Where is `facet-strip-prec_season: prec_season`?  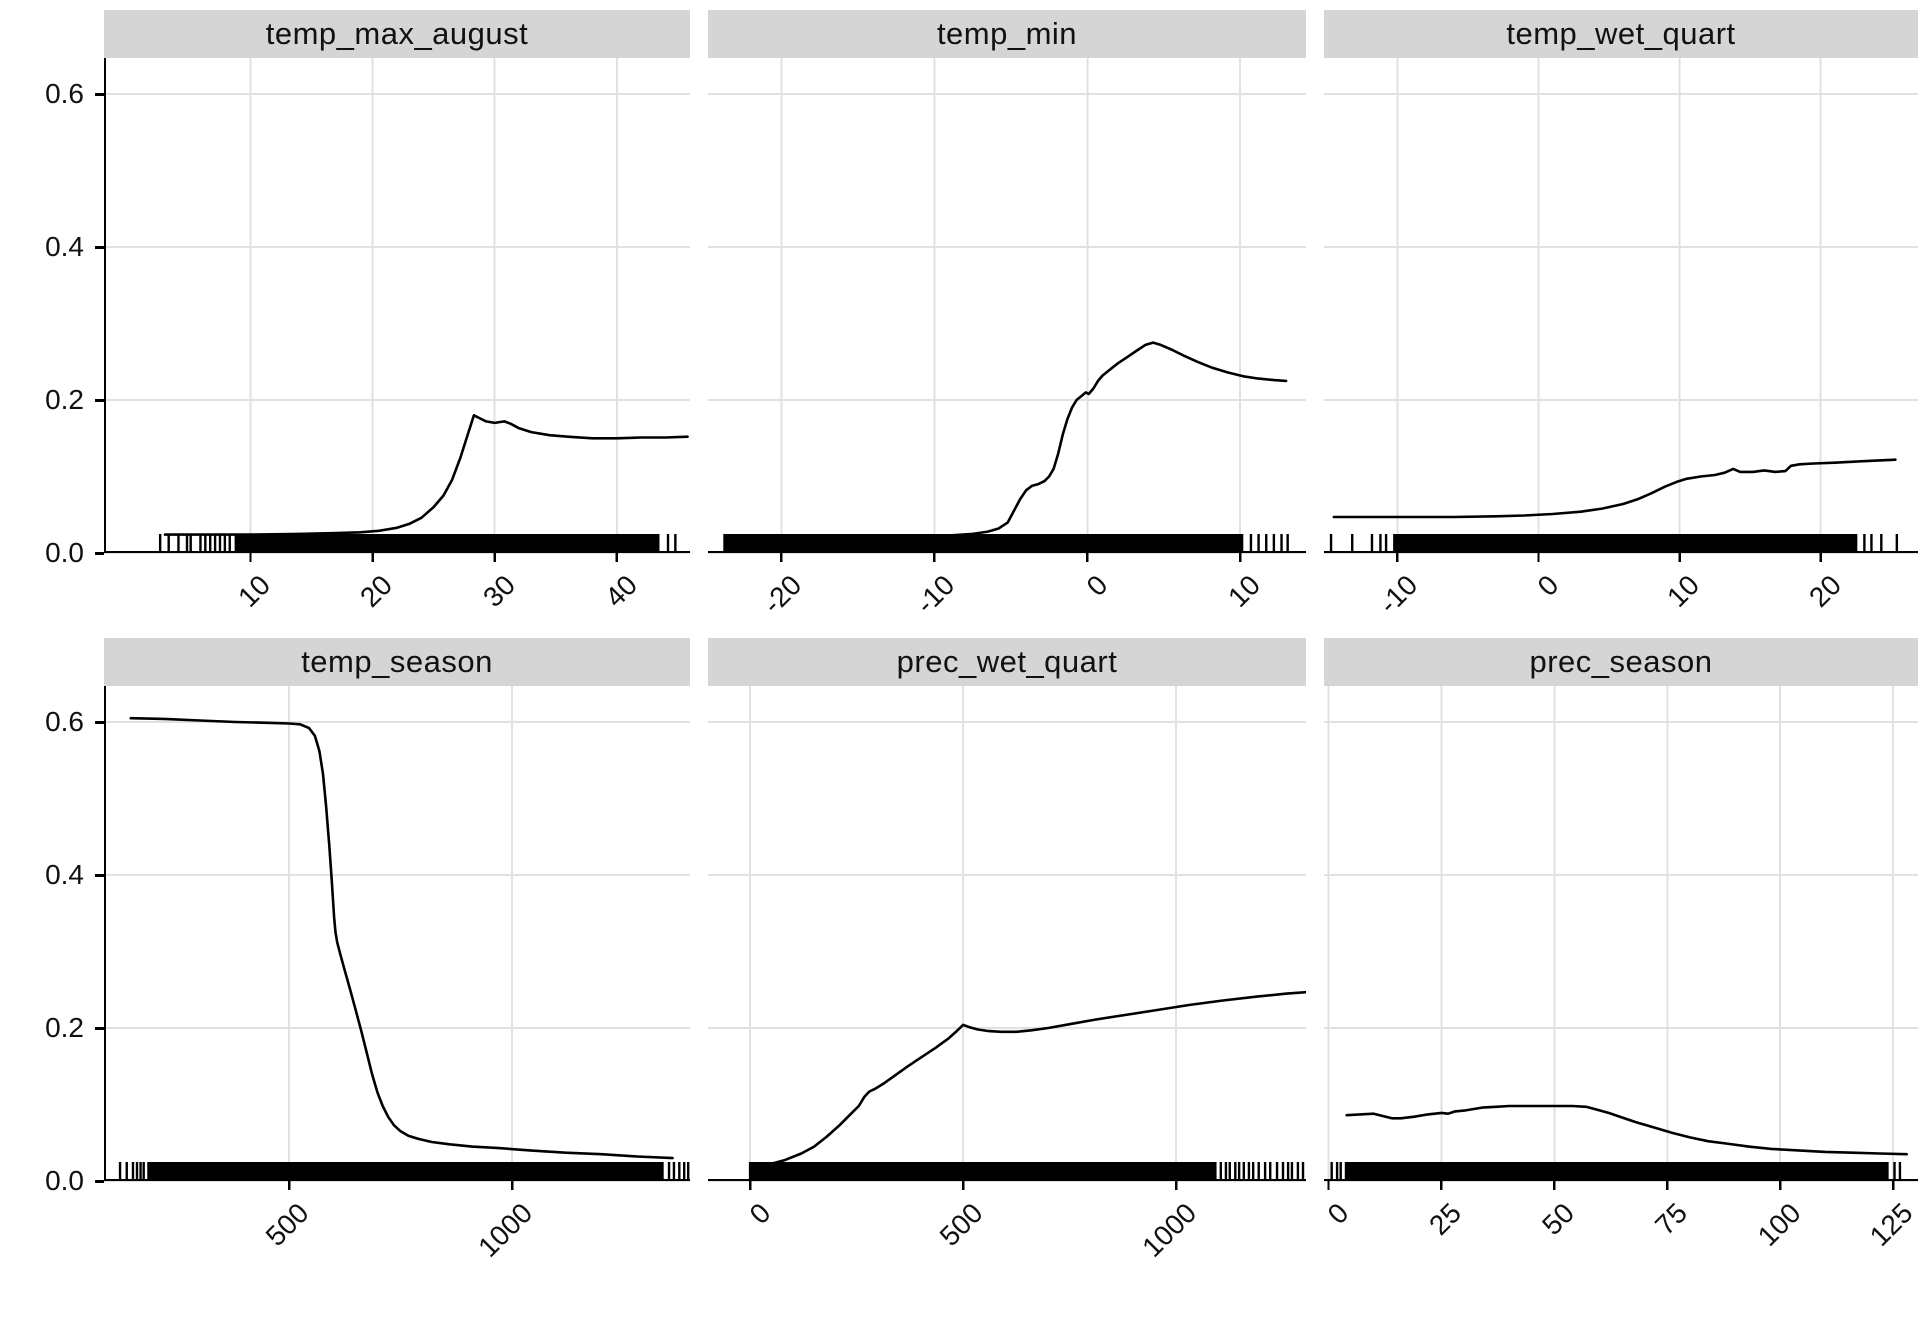
facet-strip-prec_season: prec_season is located at coordinates (1621, 662).